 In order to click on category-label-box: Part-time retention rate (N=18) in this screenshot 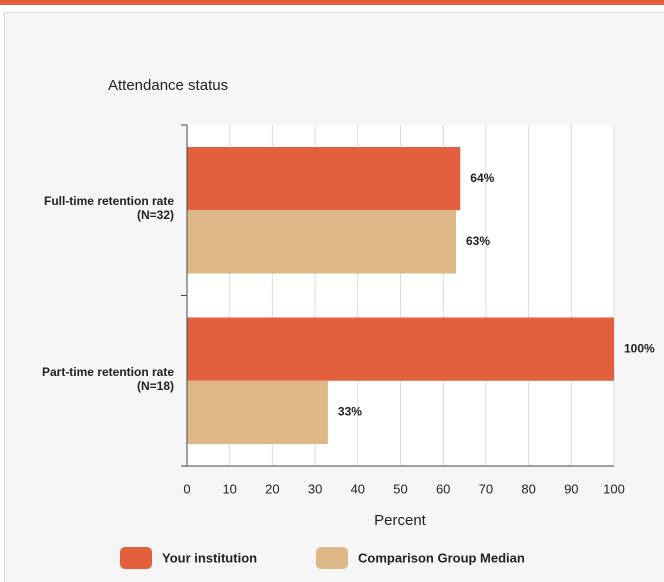, I will do `click(107, 378)`.